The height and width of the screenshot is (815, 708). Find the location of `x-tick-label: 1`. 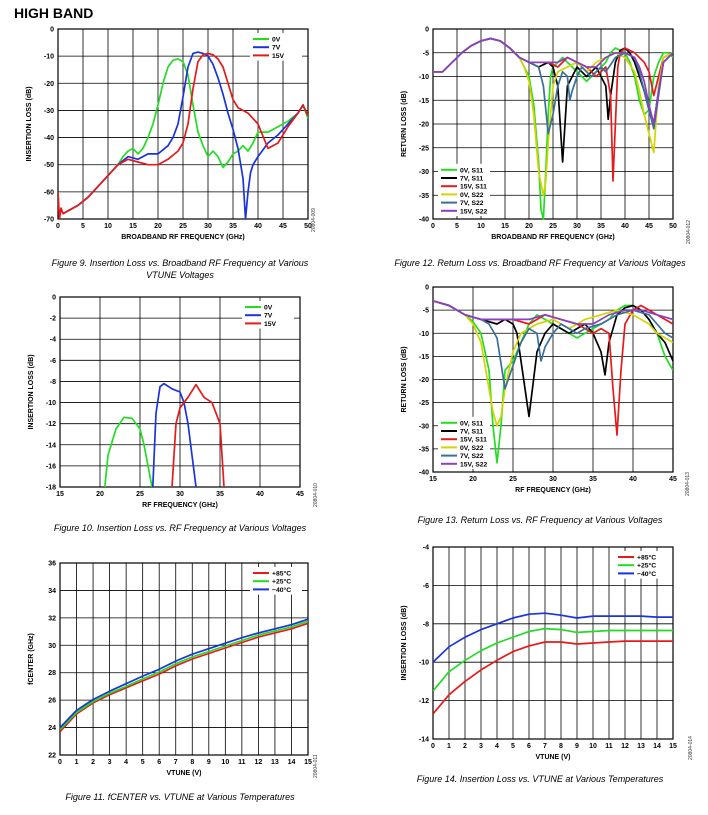

x-tick-label: 1 is located at coordinates (77, 762).